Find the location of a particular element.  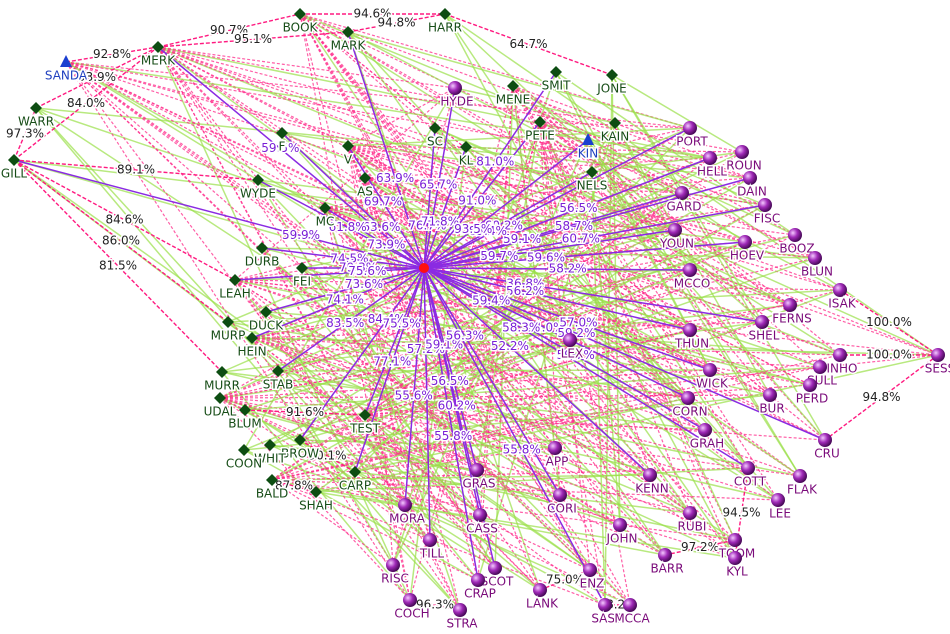

node-label: TEST is located at coordinates (365, 429).